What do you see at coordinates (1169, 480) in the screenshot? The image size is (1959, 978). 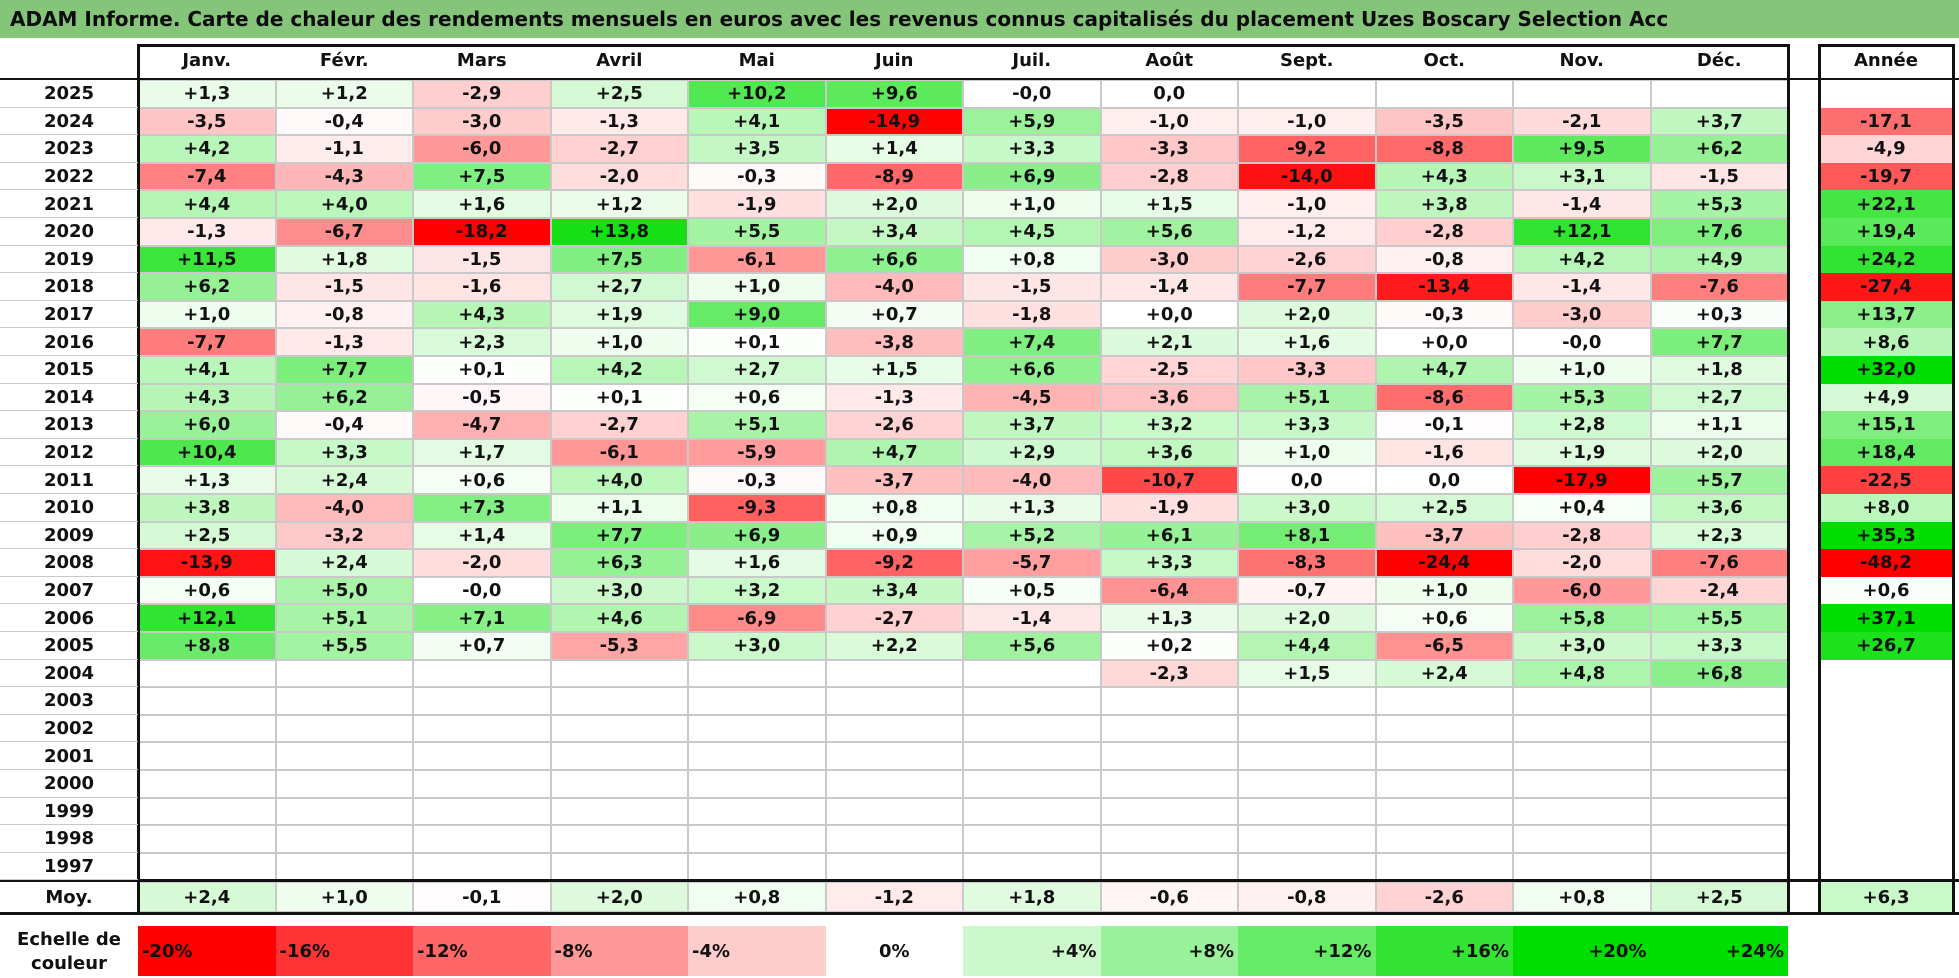 I see `heatmap-cell: -10,7` at bounding box center [1169, 480].